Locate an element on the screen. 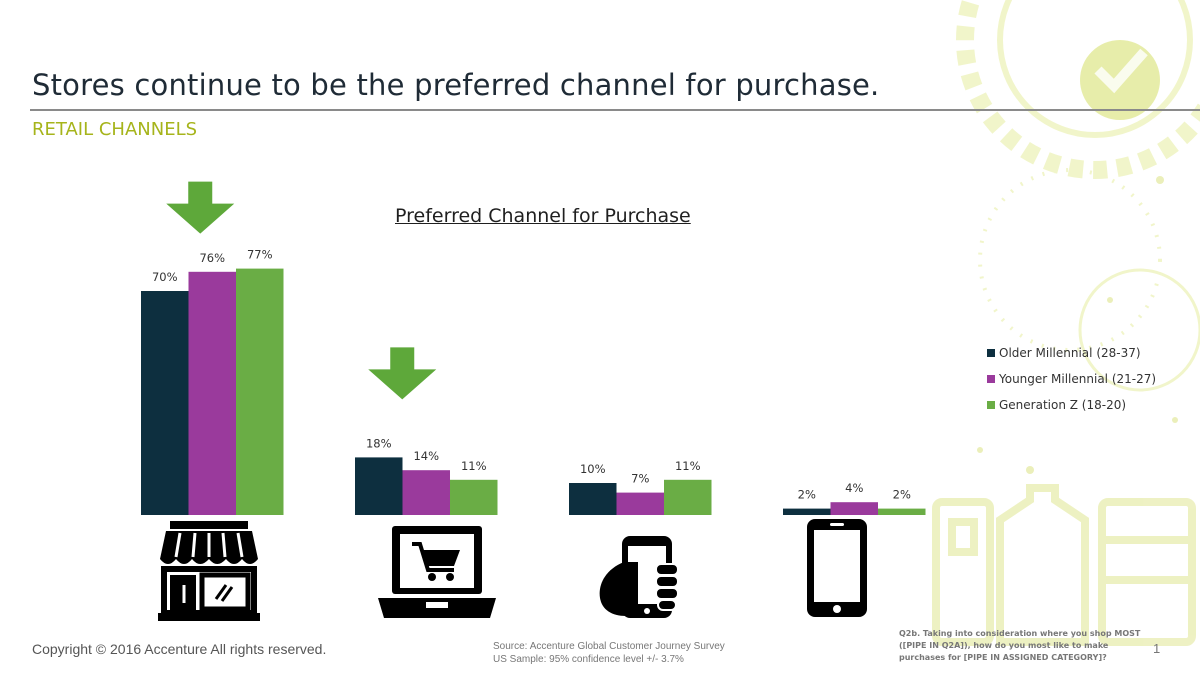  chart-title: Preferred Channel for Purchase is located at coordinates (543, 216).